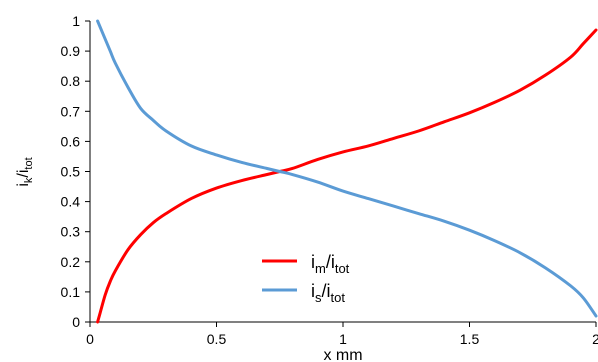 Image resolution: width=598 pixels, height=362 pixels. What do you see at coordinates (320, 268) in the screenshot?
I see `legend-im-sub: m` at bounding box center [320, 268].